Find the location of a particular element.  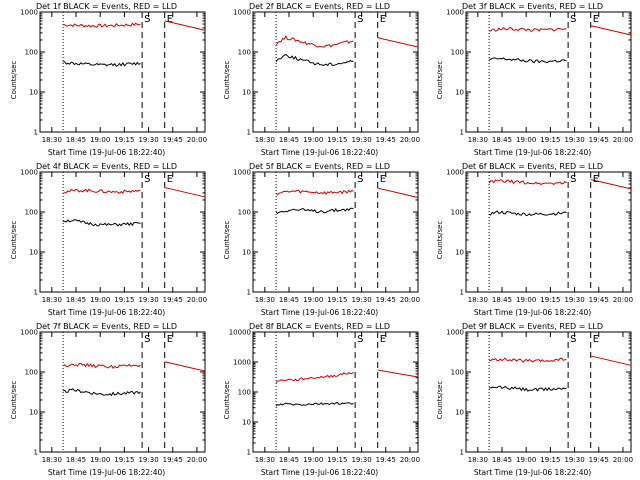

chart-title: Det 1f BLACK = Events, RED = LLD is located at coordinates (106, 6).